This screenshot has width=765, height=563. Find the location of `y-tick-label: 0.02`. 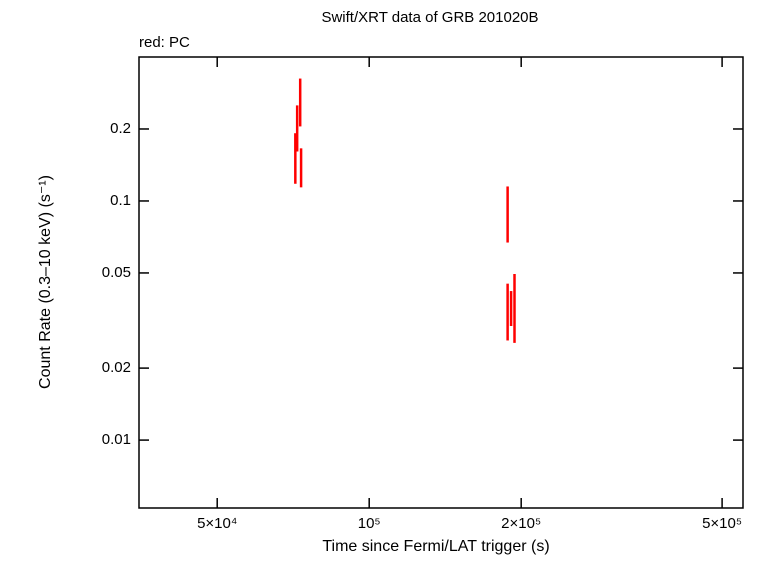

y-tick-label: 0.02 is located at coordinates (116, 367).